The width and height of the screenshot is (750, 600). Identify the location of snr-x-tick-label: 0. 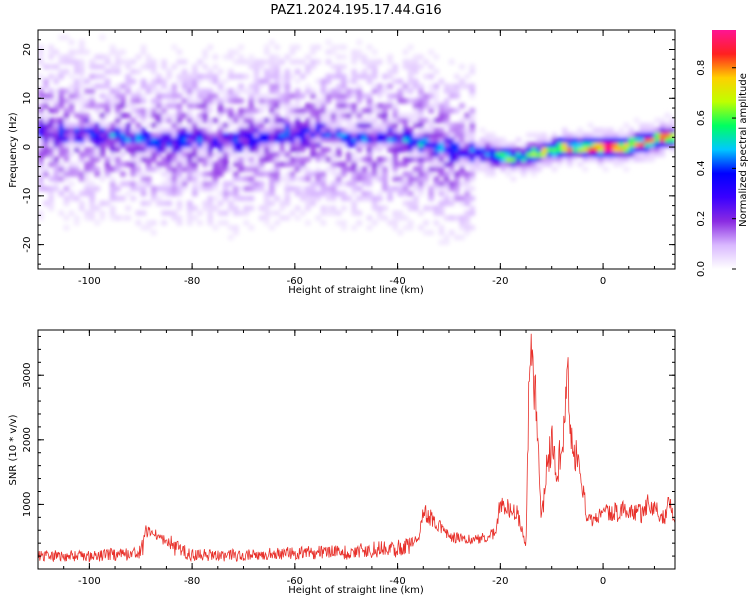
(603, 581).